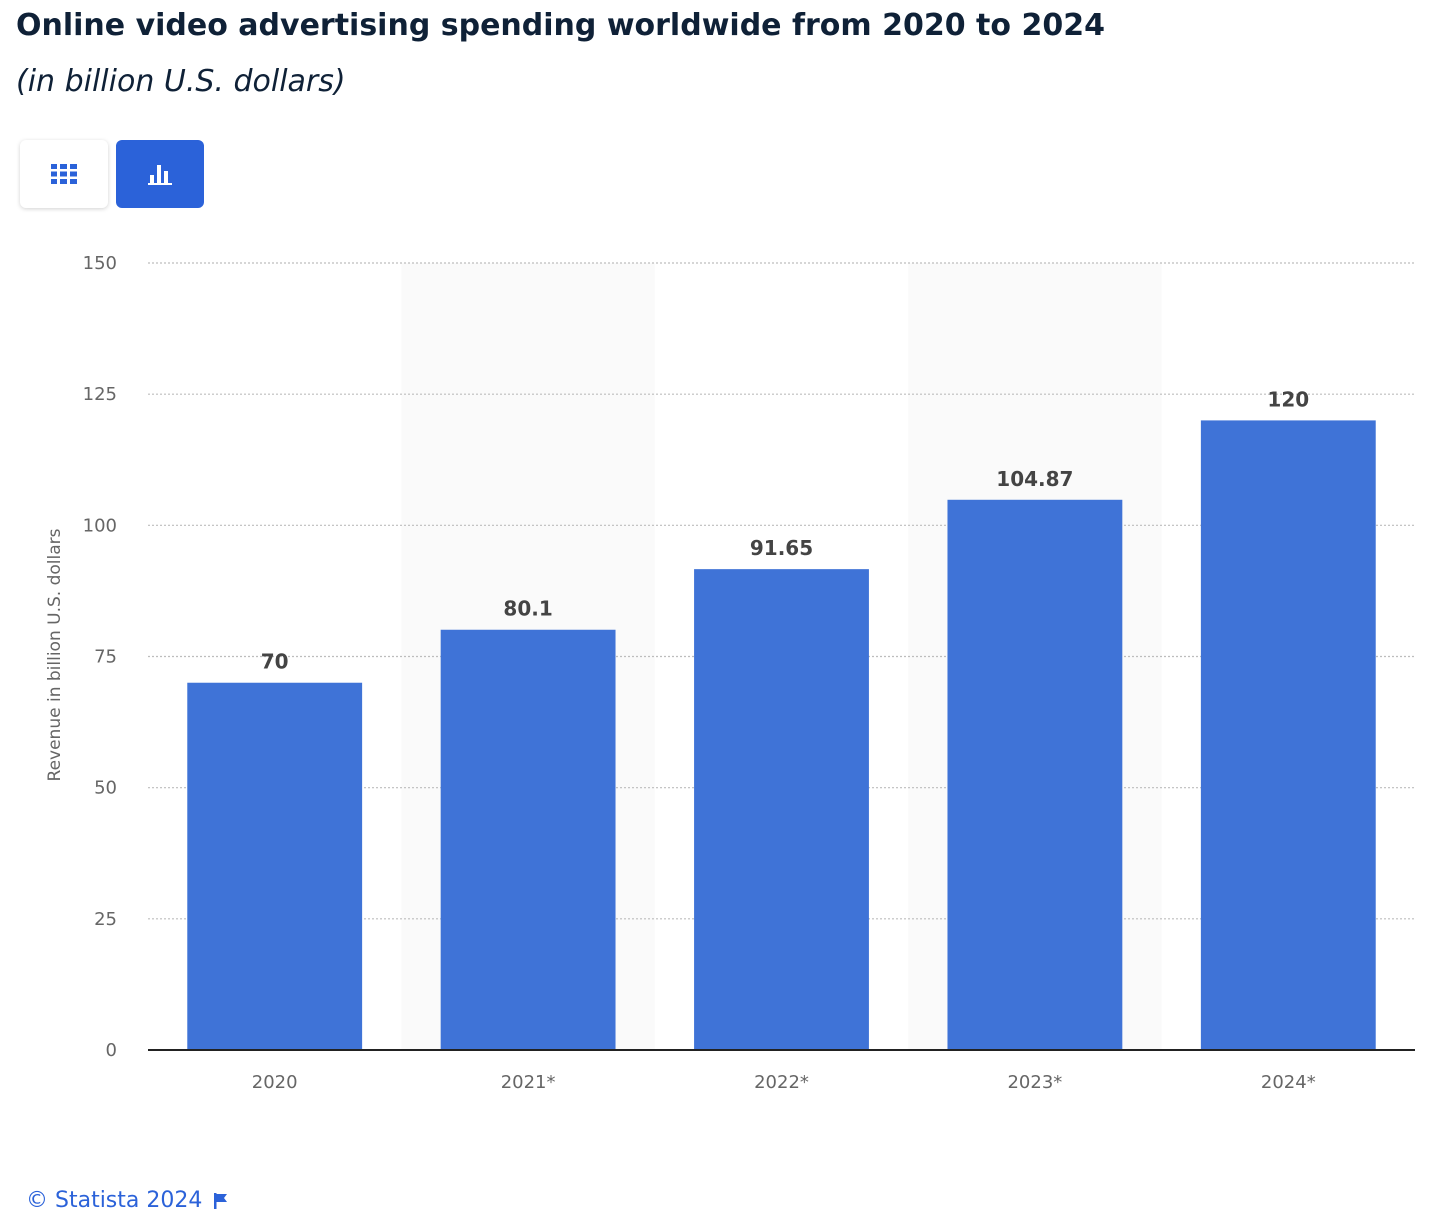 This screenshot has width=1434, height=1226. Describe the element at coordinates (100, 263) in the screenshot. I see `y-tick-label: 150` at that location.